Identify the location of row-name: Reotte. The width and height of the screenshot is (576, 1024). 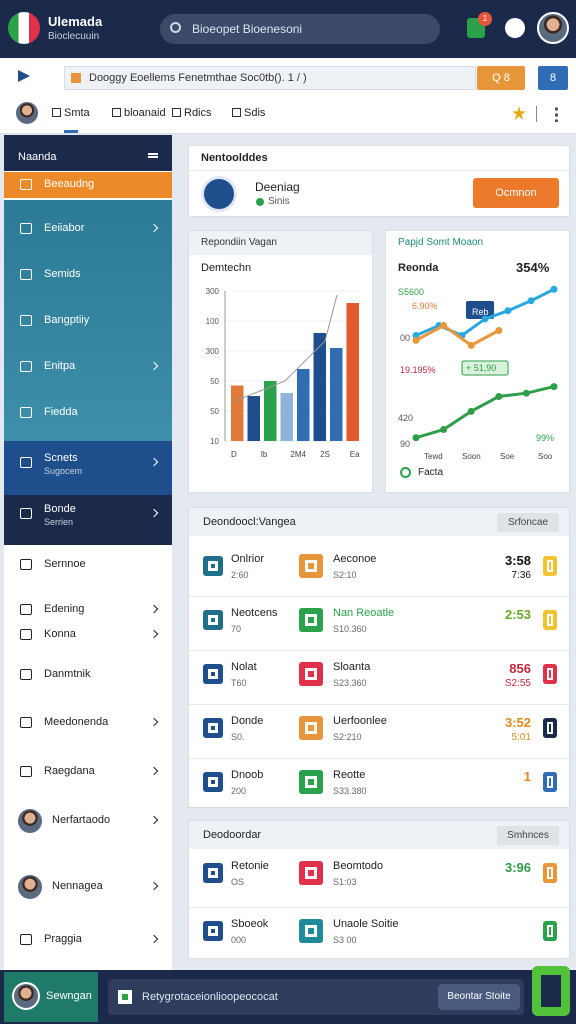
(349, 775).